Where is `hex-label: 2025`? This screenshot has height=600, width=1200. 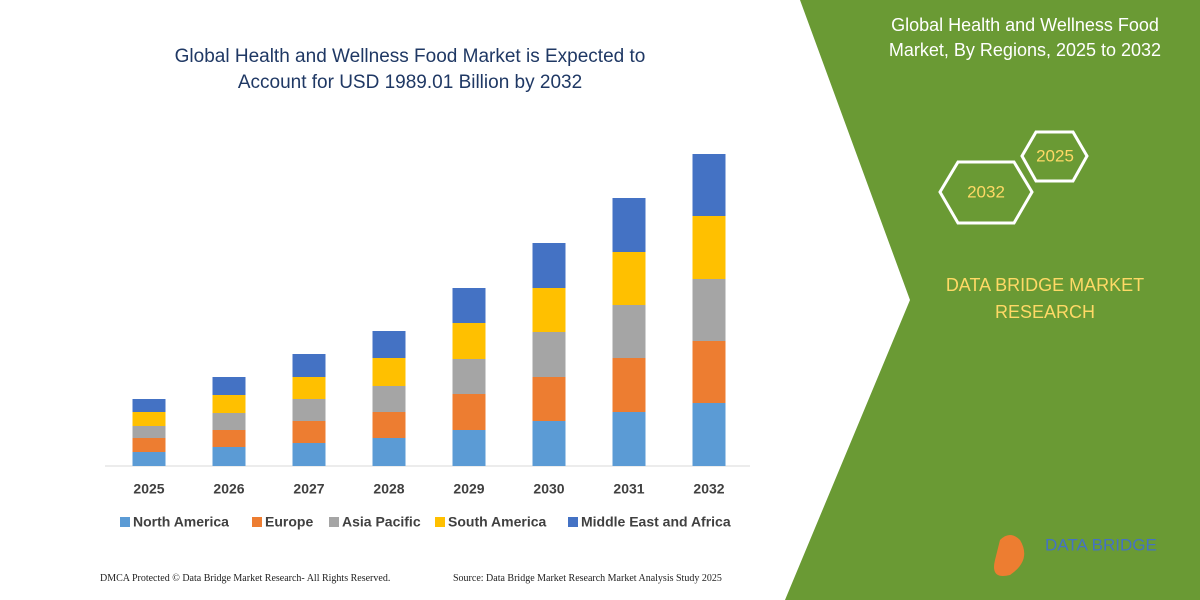 hex-label: 2025 is located at coordinates (1055, 155).